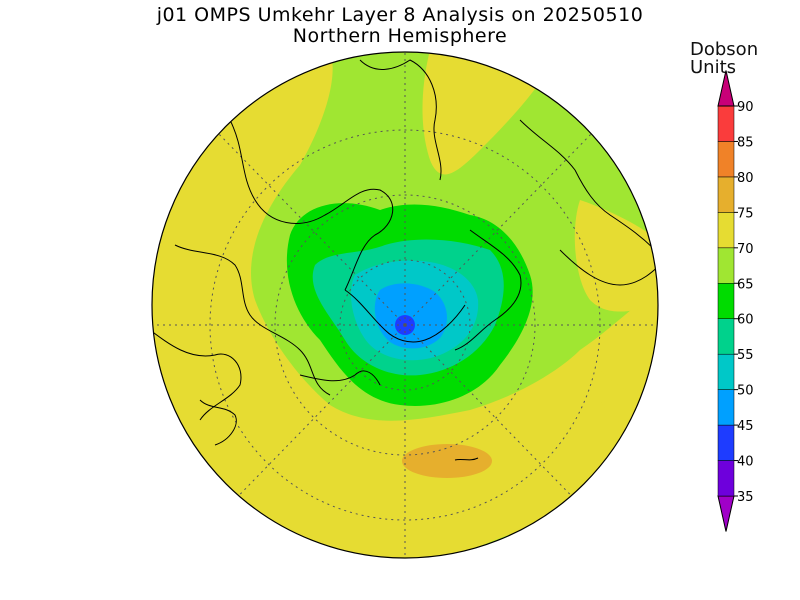  I want to click on colorbar-under-triangle, so click(726, 513).